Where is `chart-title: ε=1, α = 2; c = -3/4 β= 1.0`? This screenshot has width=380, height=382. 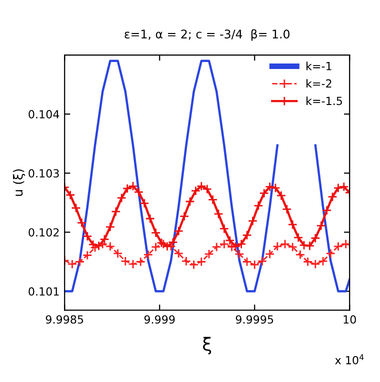
chart-title: ε=1, α = 2; c = -3/4 β= 1.0 is located at coordinates (207, 35).